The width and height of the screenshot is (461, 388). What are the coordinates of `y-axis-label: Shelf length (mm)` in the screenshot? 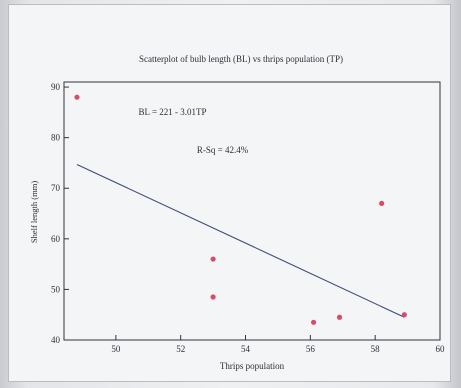 It's located at (34, 212).